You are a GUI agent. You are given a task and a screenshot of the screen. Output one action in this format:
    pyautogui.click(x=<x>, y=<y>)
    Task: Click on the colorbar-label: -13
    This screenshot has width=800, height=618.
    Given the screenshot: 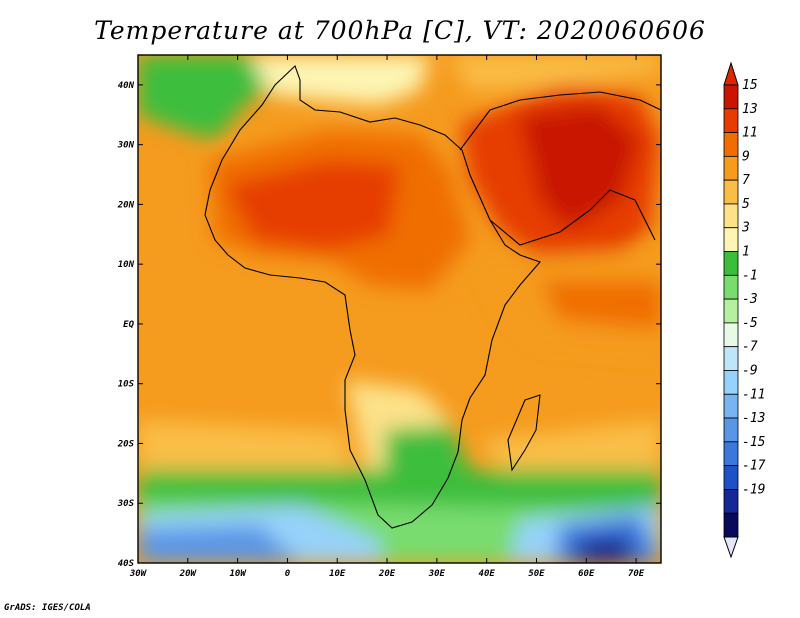 What is the action you would take?
    pyautogui.click(x=753, y=418)
    